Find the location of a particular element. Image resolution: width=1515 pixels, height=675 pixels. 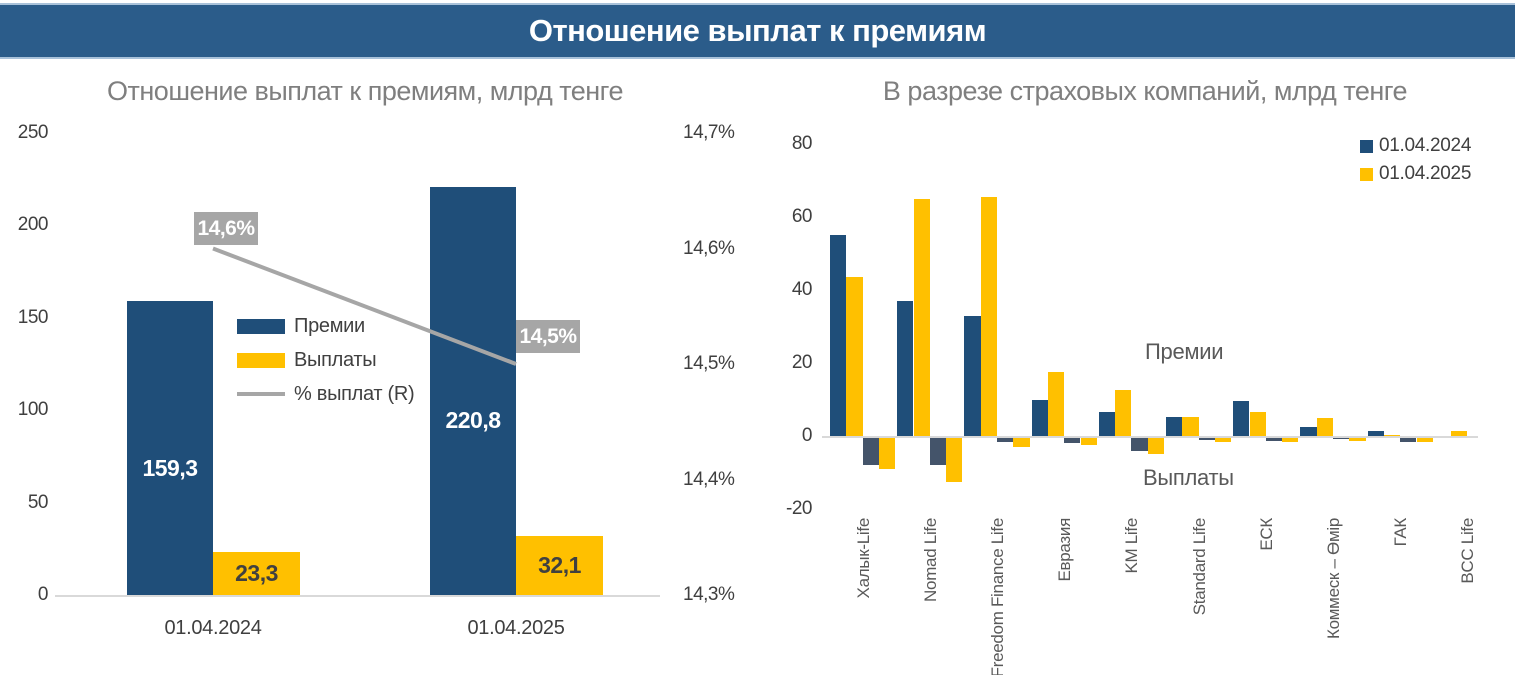

company-label: Freedom Finance Life is located at coordinates (997, 596).